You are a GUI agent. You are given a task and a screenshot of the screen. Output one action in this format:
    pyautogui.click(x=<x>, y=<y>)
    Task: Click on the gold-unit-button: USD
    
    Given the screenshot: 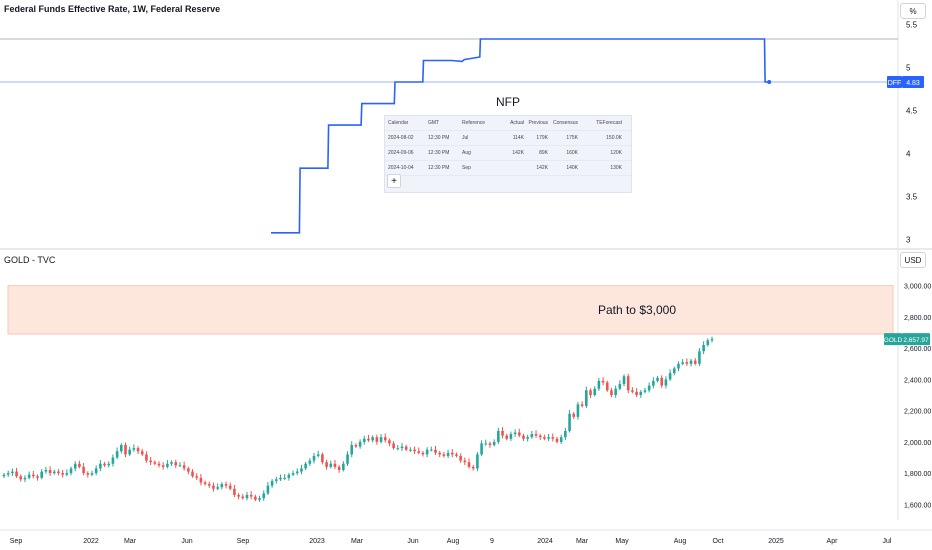 What is the action you would take?
    pyautogui.click(x=913, y=260)
    